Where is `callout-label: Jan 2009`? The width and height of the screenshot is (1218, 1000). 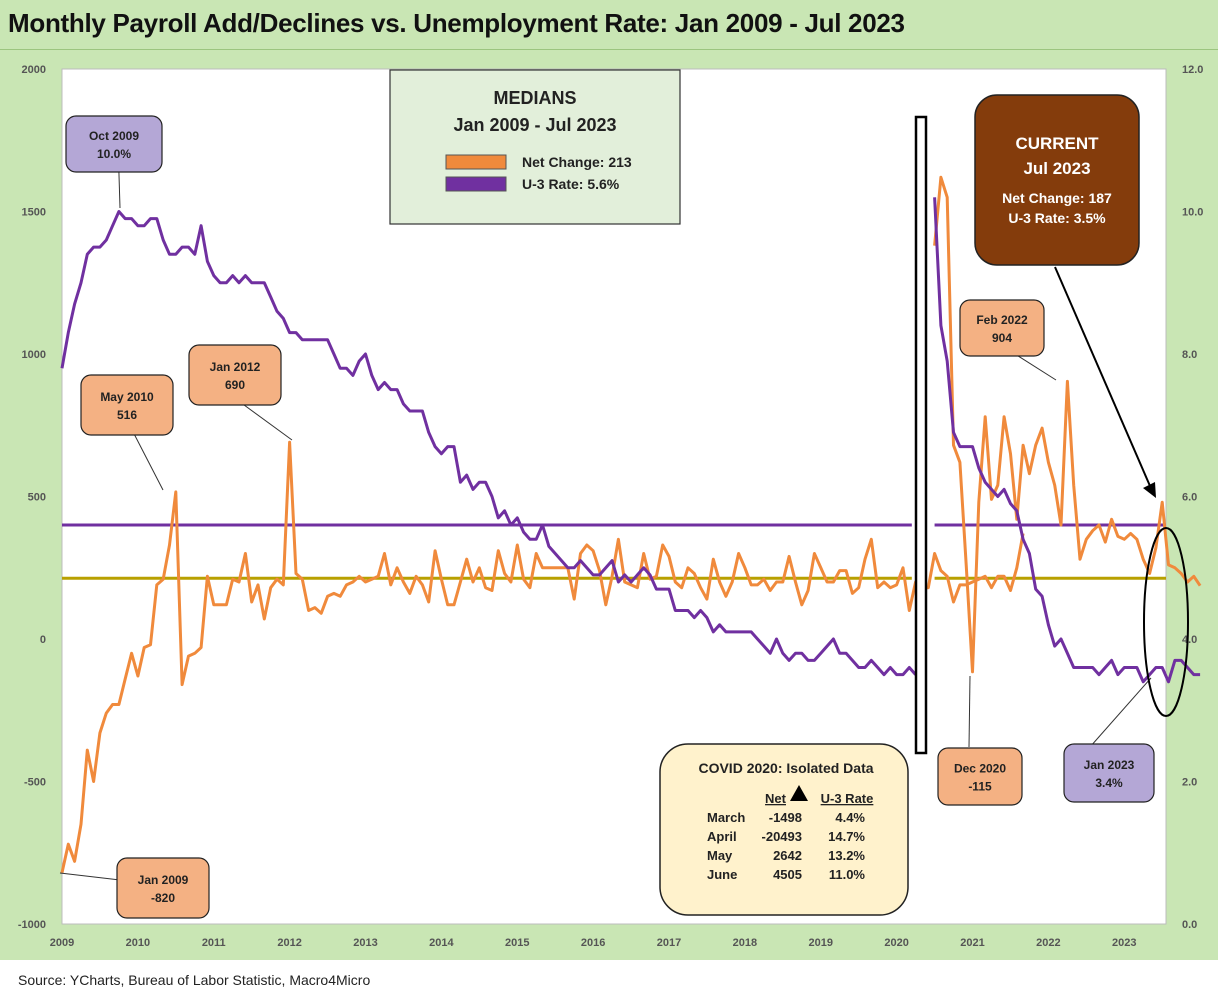 callout-label: Jan 2009 is located at coordinates (163, 880).